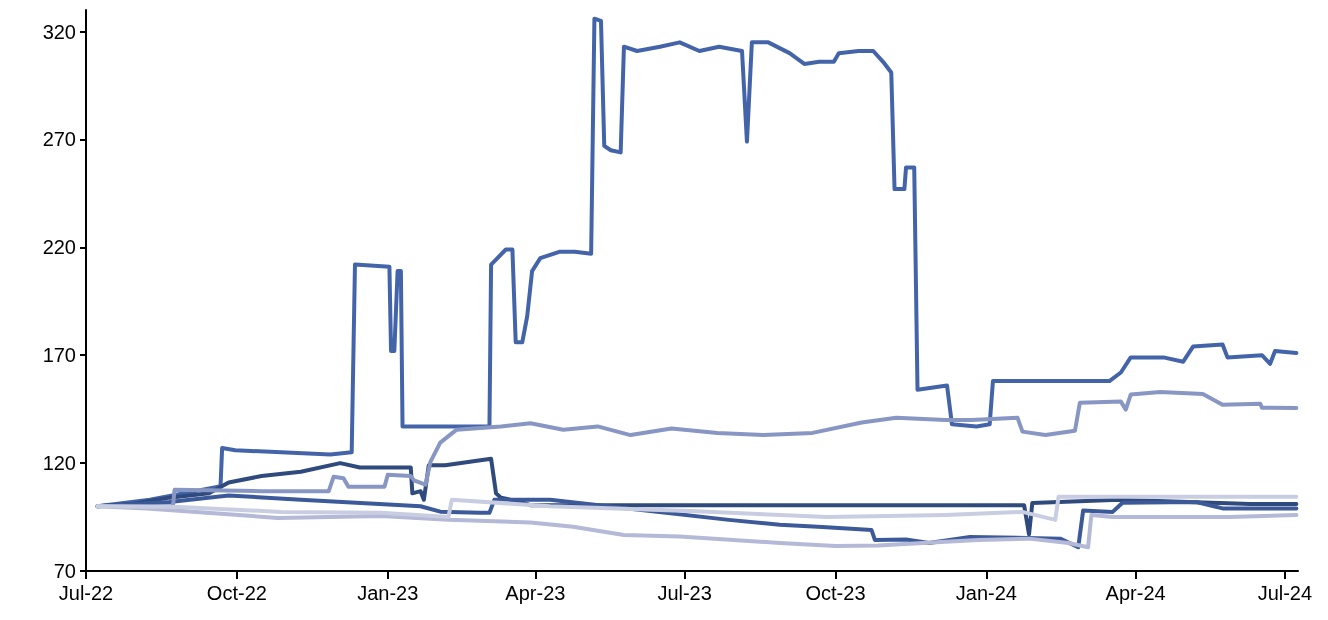 This screenshot has height=620, width=1328. What do you see at coordinates (236, 593) in the screenshot?
I see `x-tick-label: Oct-22` at bounding box center [236, 593].